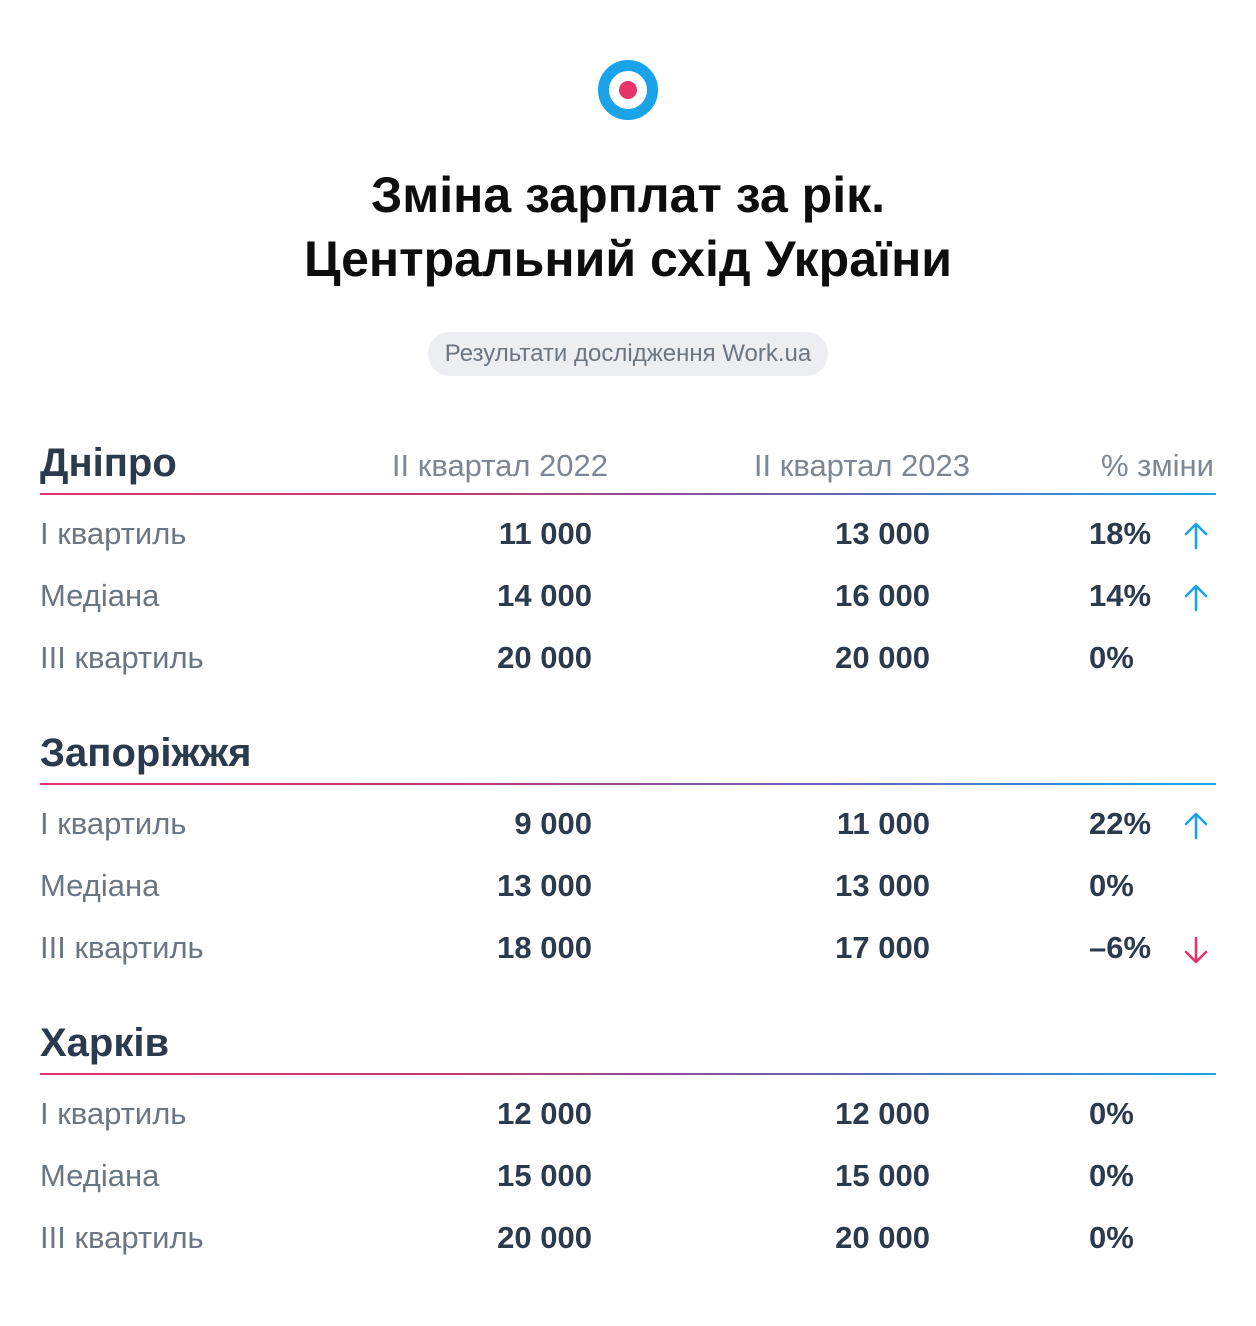 This screenshot has width=1256, height=1326. I want to click on table-row: I квартиль 12 000 12 000 0%, so click(628, 1115).